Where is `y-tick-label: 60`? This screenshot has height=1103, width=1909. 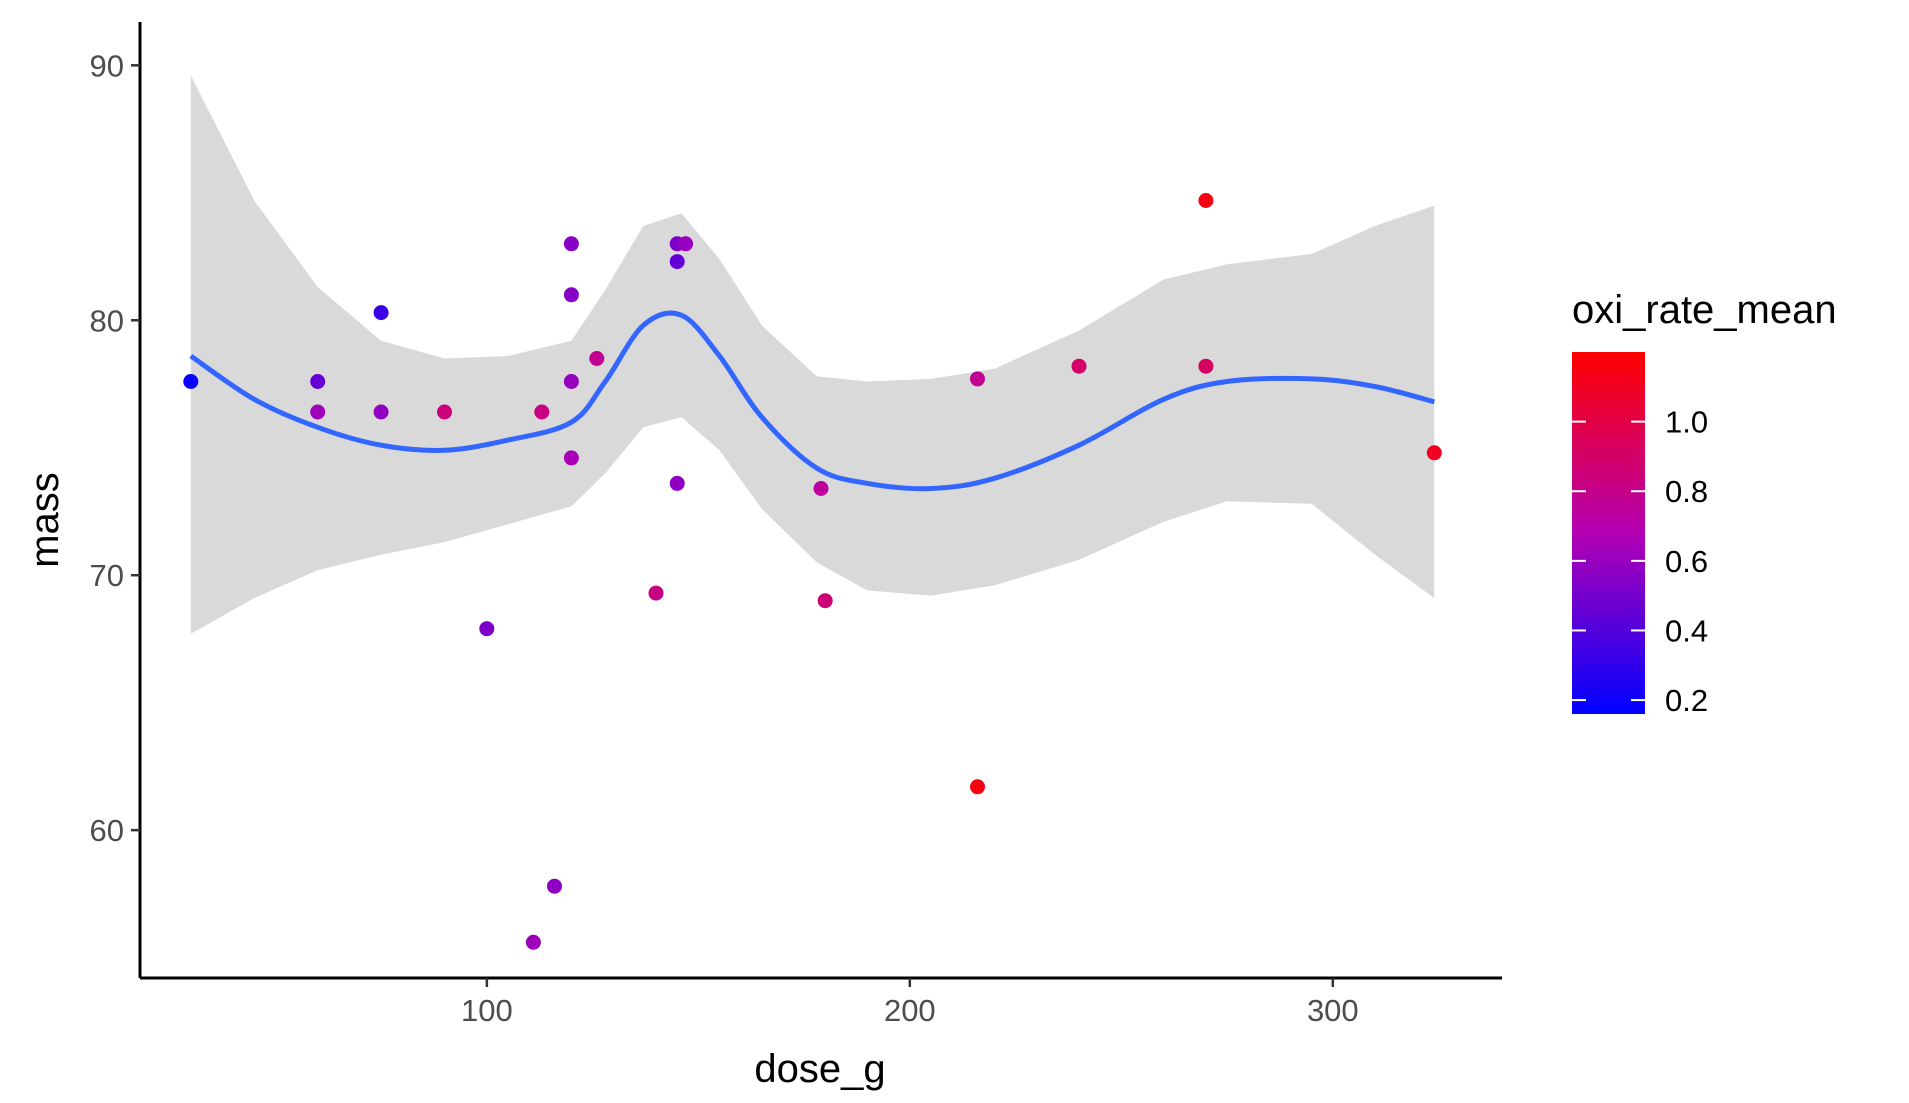 y-tick-label: 60 is located at coordinates (107, 830).